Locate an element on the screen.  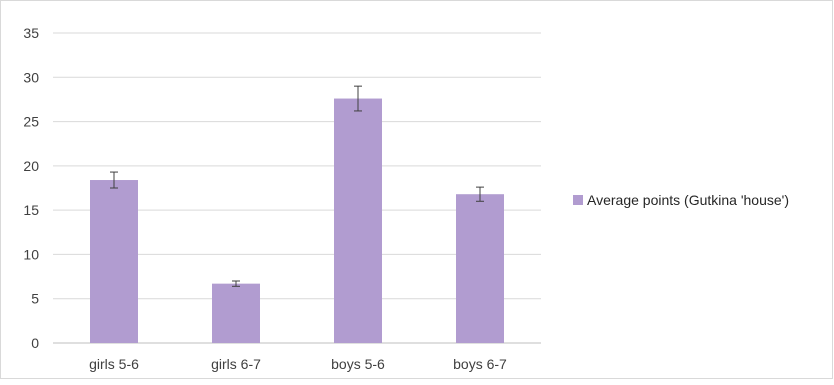
legend: Average points (Gutkina 'house') is located at coordinates (681, 200).